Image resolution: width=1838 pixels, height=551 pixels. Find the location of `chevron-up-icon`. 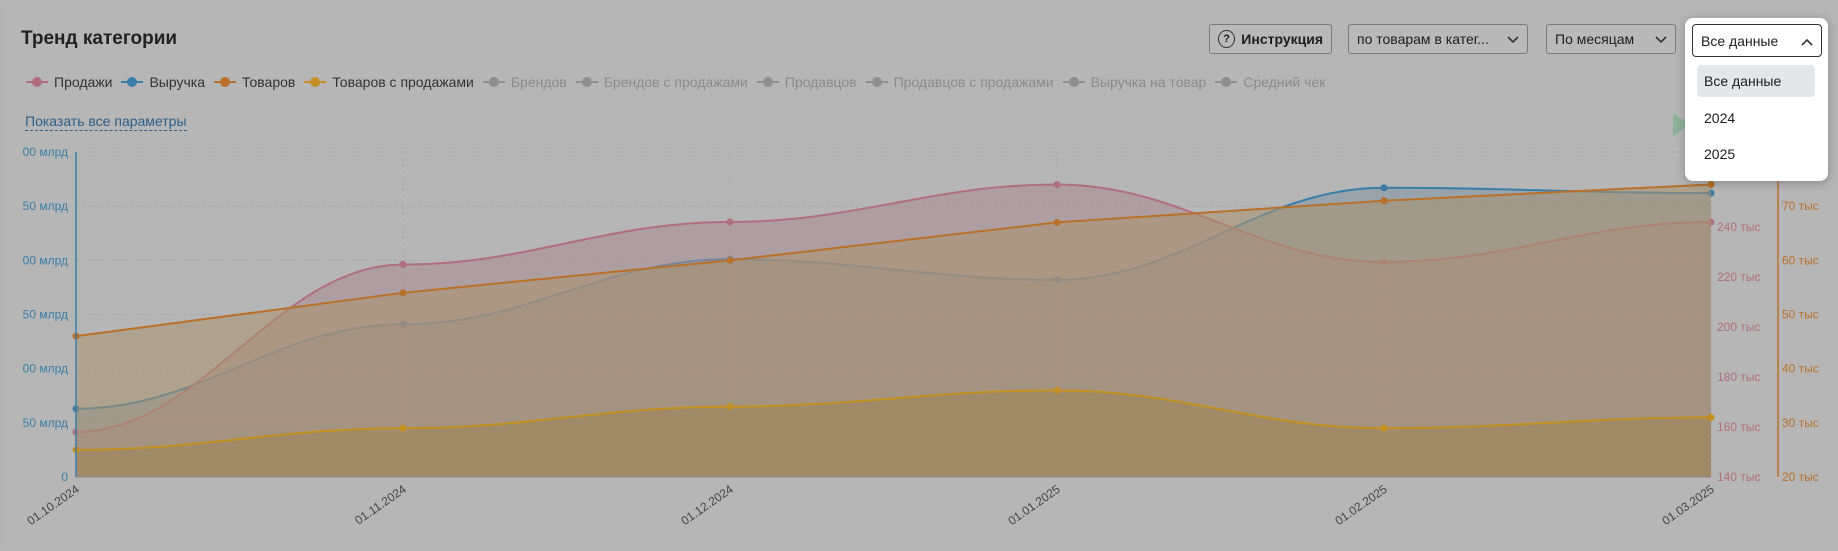

chevron-up-icon is located at coordinates (1807, 41).